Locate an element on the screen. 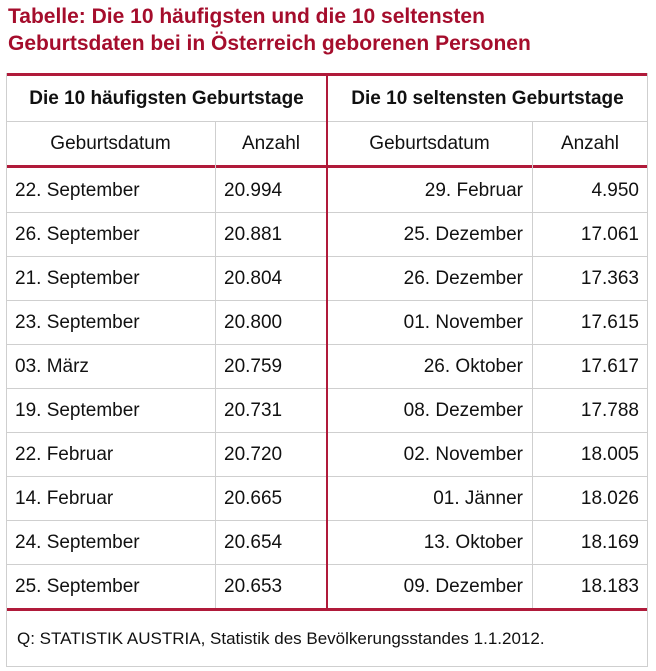  cell: 20.759 is located at coordinates (253, 366).